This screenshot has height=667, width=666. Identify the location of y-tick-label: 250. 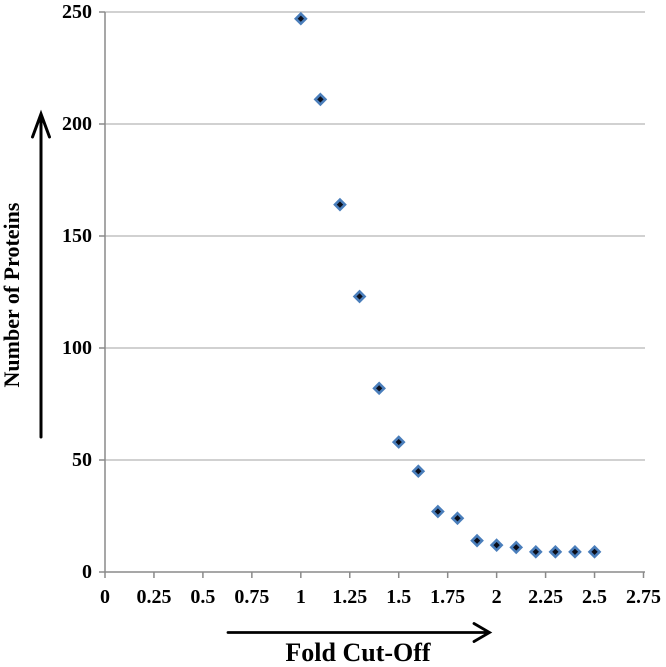
(77, 12).